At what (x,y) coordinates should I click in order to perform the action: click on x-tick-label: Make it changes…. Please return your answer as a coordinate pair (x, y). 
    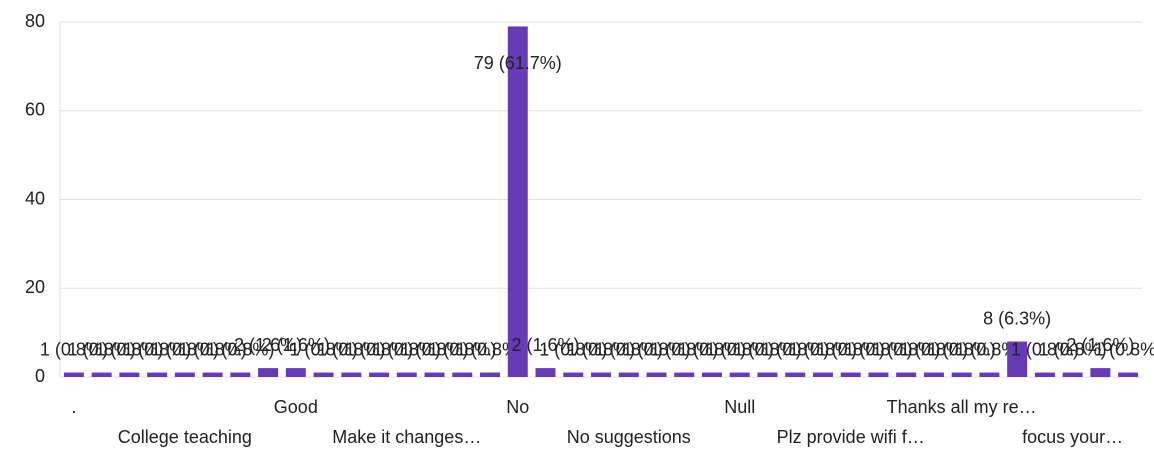
    Looking at the image, I should click on (406, 437).